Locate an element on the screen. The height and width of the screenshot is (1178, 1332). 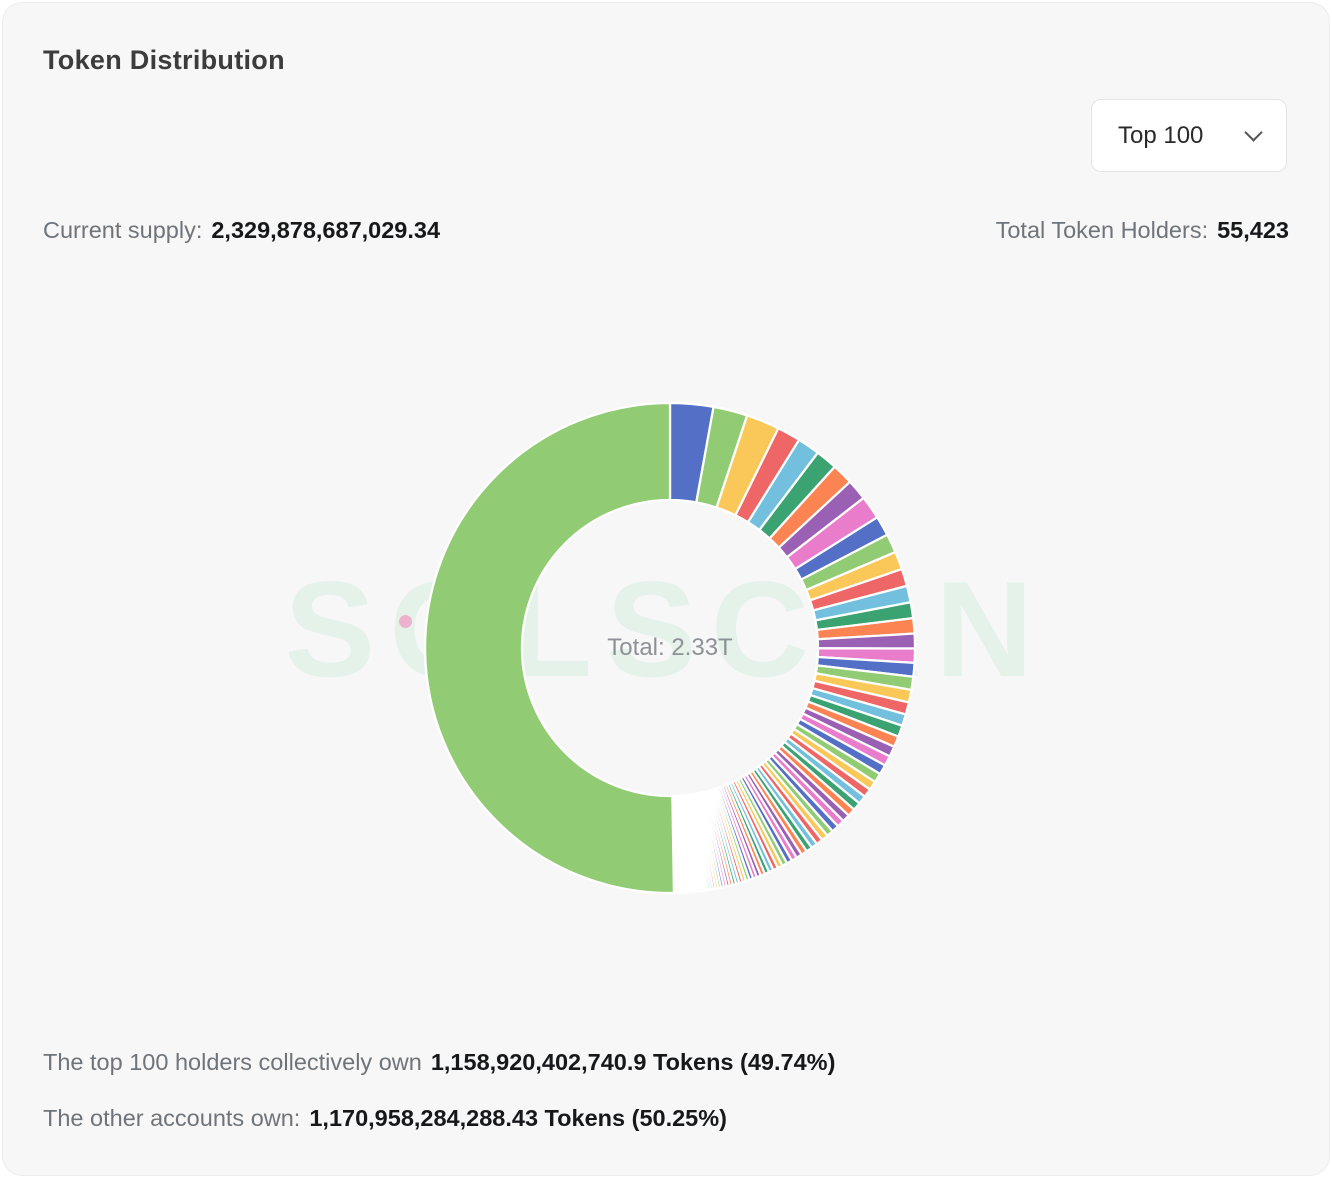
page-title: Token Distribution is located at coordinates (164, 60).